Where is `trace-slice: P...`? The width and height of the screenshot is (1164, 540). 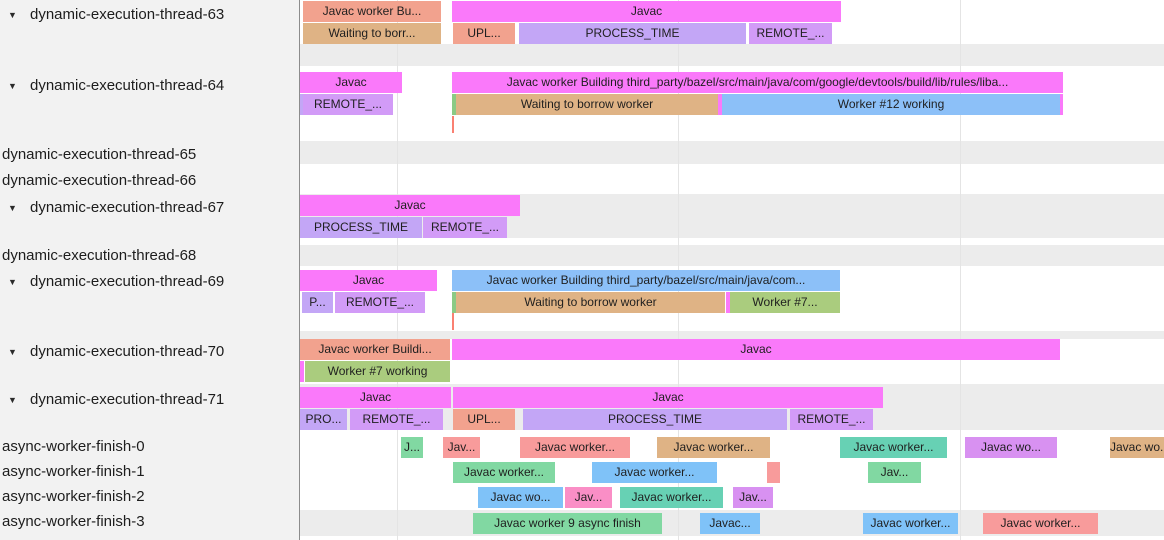 trace-slice: P... is located at coordinates (317, 302).